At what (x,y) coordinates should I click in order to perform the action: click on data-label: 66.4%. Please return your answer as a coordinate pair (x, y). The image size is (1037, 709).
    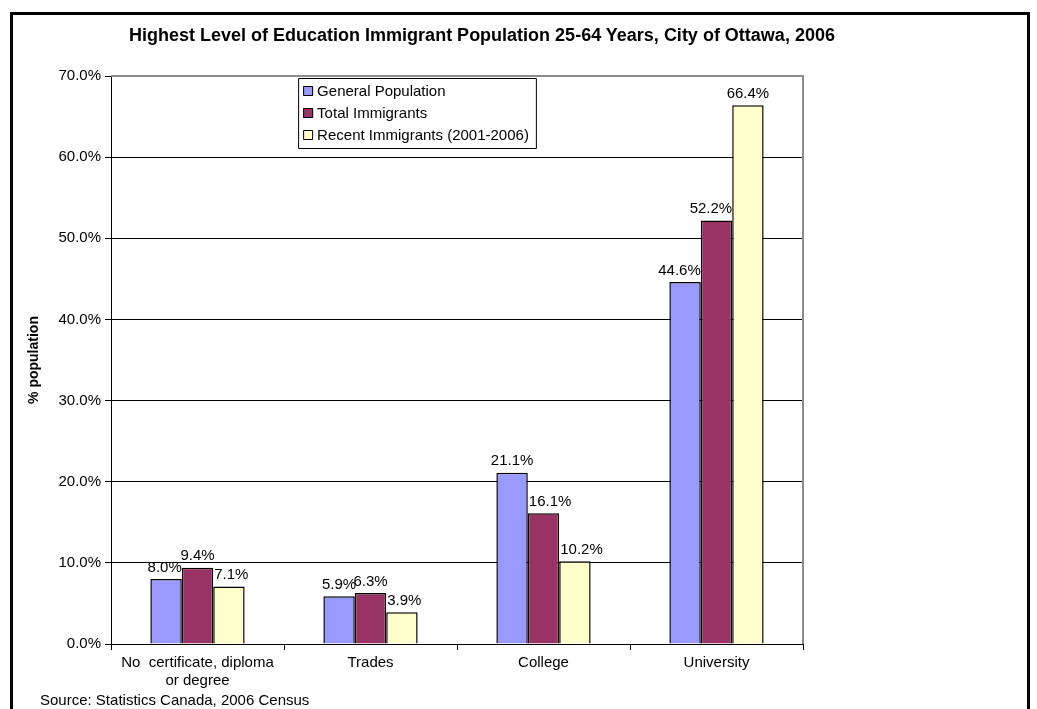
    Looking at the image, I should click on (748, 92).